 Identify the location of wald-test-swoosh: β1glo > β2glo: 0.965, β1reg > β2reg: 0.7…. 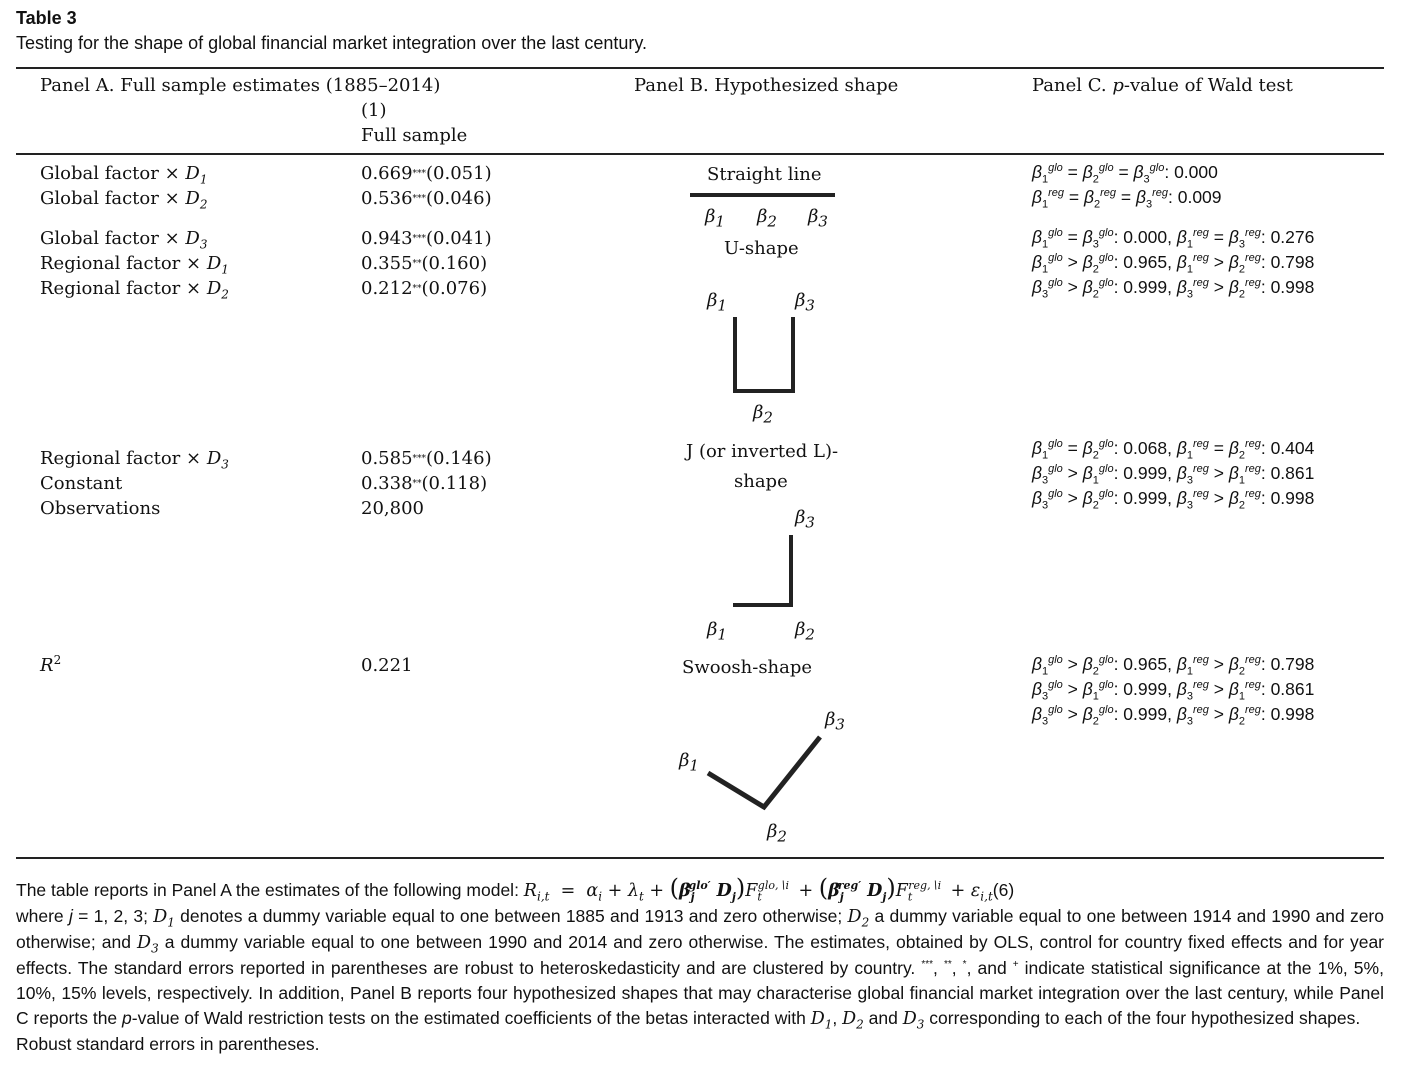
(1173, 666).